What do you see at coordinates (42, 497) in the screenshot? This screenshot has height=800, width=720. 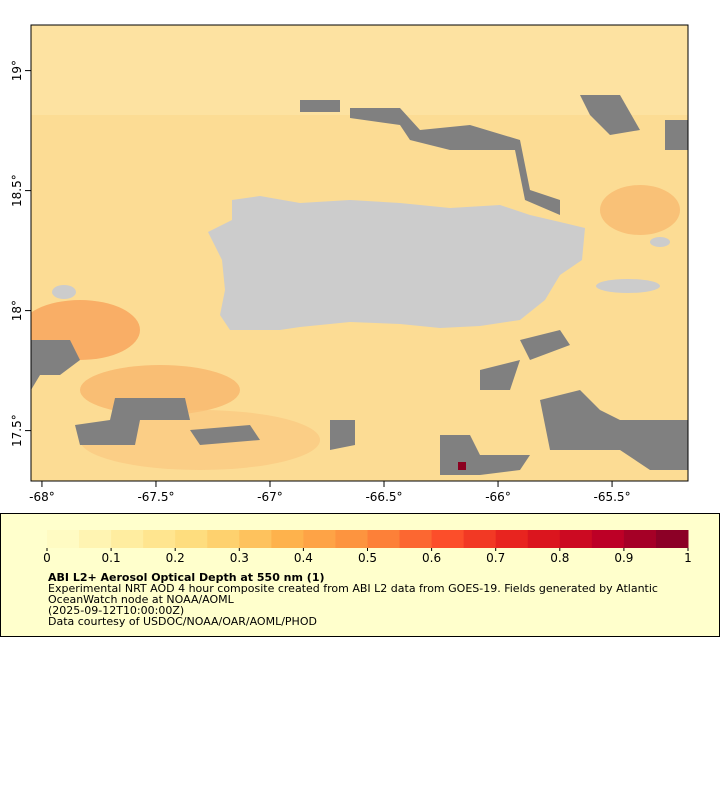 I see `x-tick-label: -68°` at bounding box center [42, 497].